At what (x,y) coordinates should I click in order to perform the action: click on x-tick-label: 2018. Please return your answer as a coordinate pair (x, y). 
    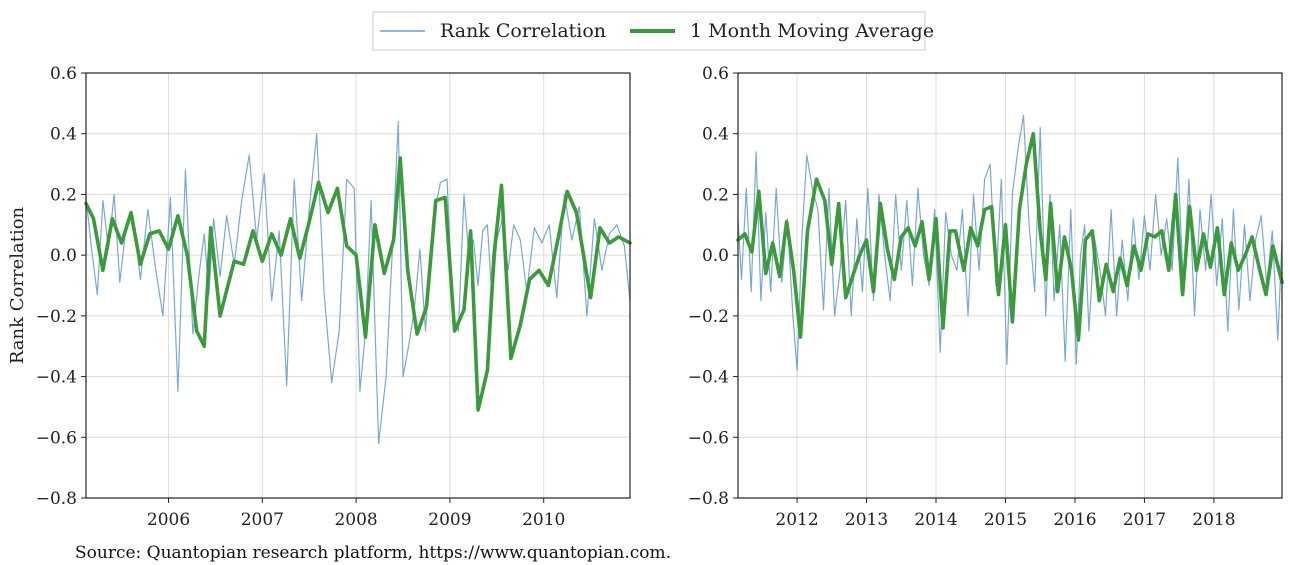
    Looking at the image, I should click on (1213, 520).